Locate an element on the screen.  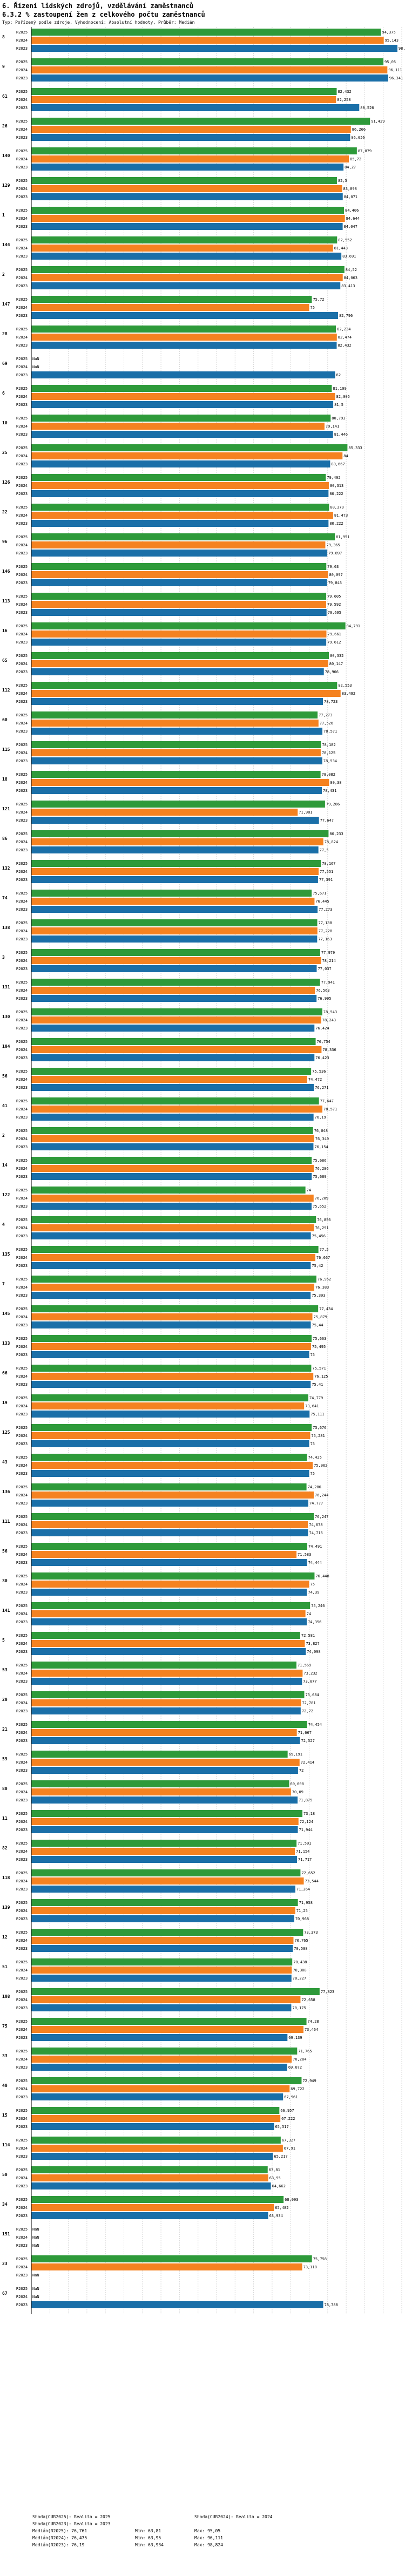
group-label: 133 is located at coordinates (6, 1343).